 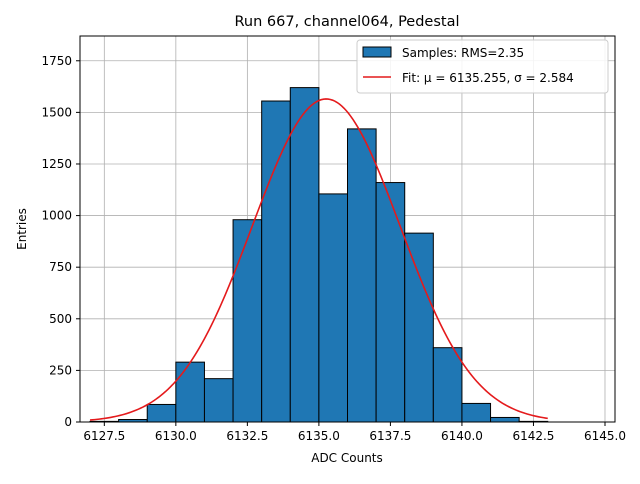 What do you see at coordinates (488, 78) in the screenshot?
I see `legend-label-fit: Fit: μ = 6135.255, σ = 2.584` at bounding box center [488, 78].